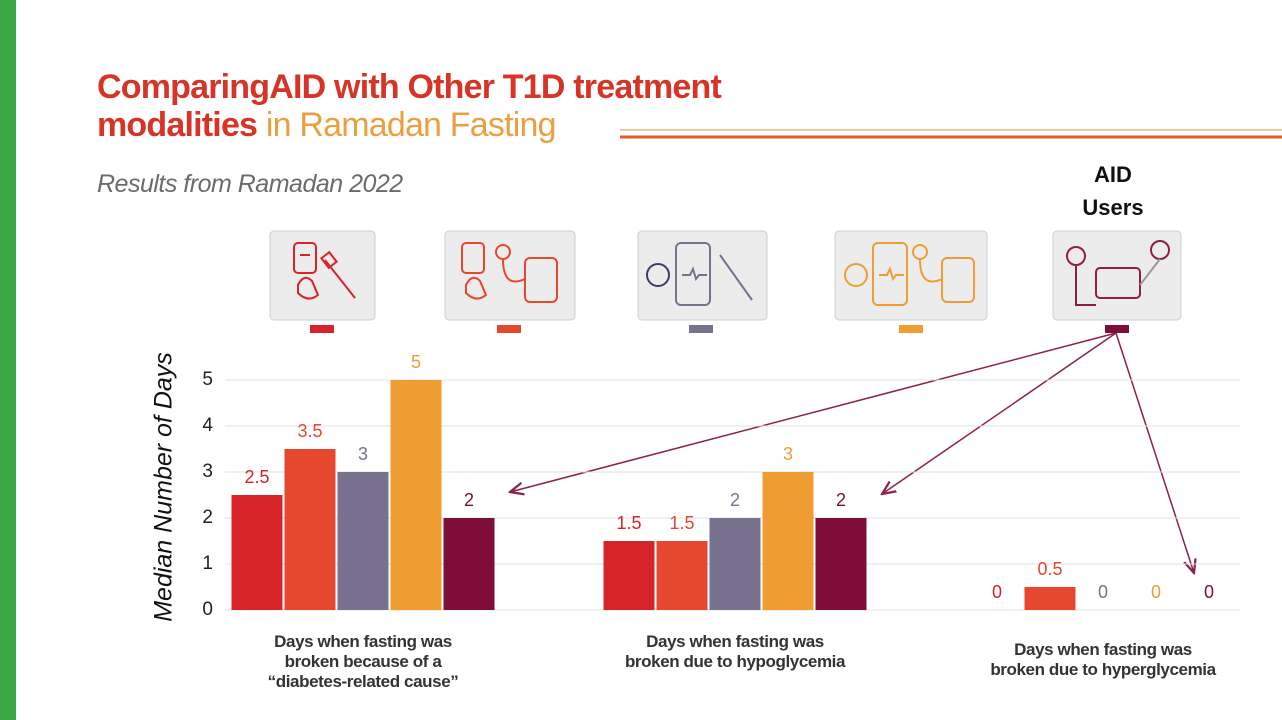 The image size is (1282, 720). Describe the element at coordinates (725, 275) in the screenshot. I see `icon-box` at that location.